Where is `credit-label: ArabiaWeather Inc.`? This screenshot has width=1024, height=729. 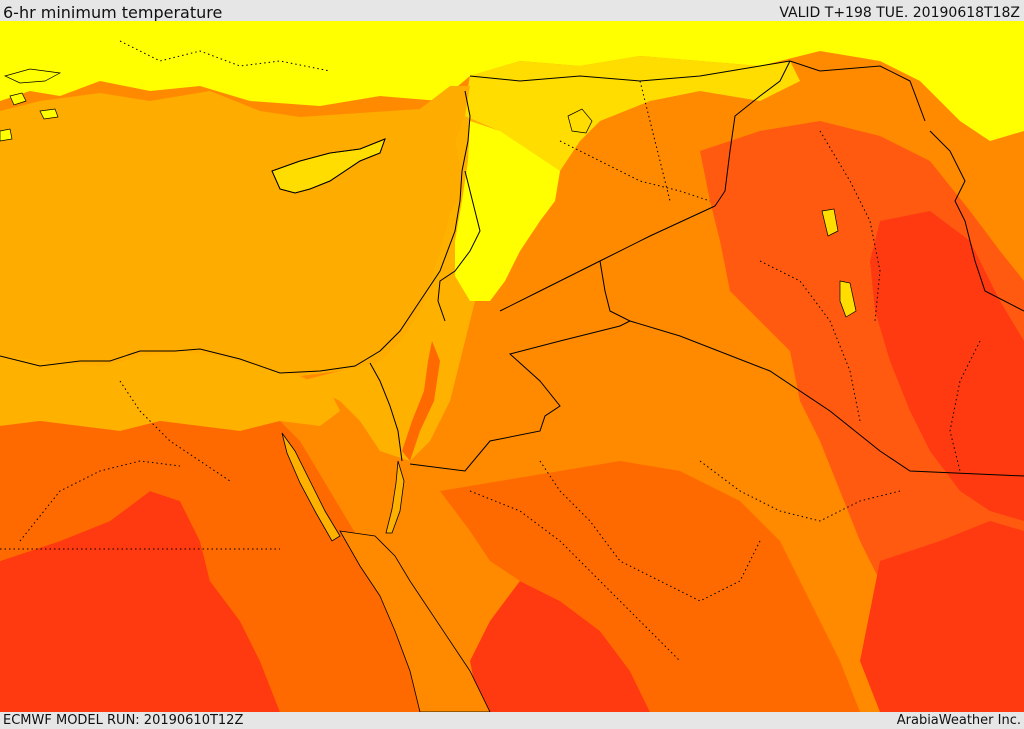
credit-label: ArabiaWeather Inc. is located at coordinates (958, 720).